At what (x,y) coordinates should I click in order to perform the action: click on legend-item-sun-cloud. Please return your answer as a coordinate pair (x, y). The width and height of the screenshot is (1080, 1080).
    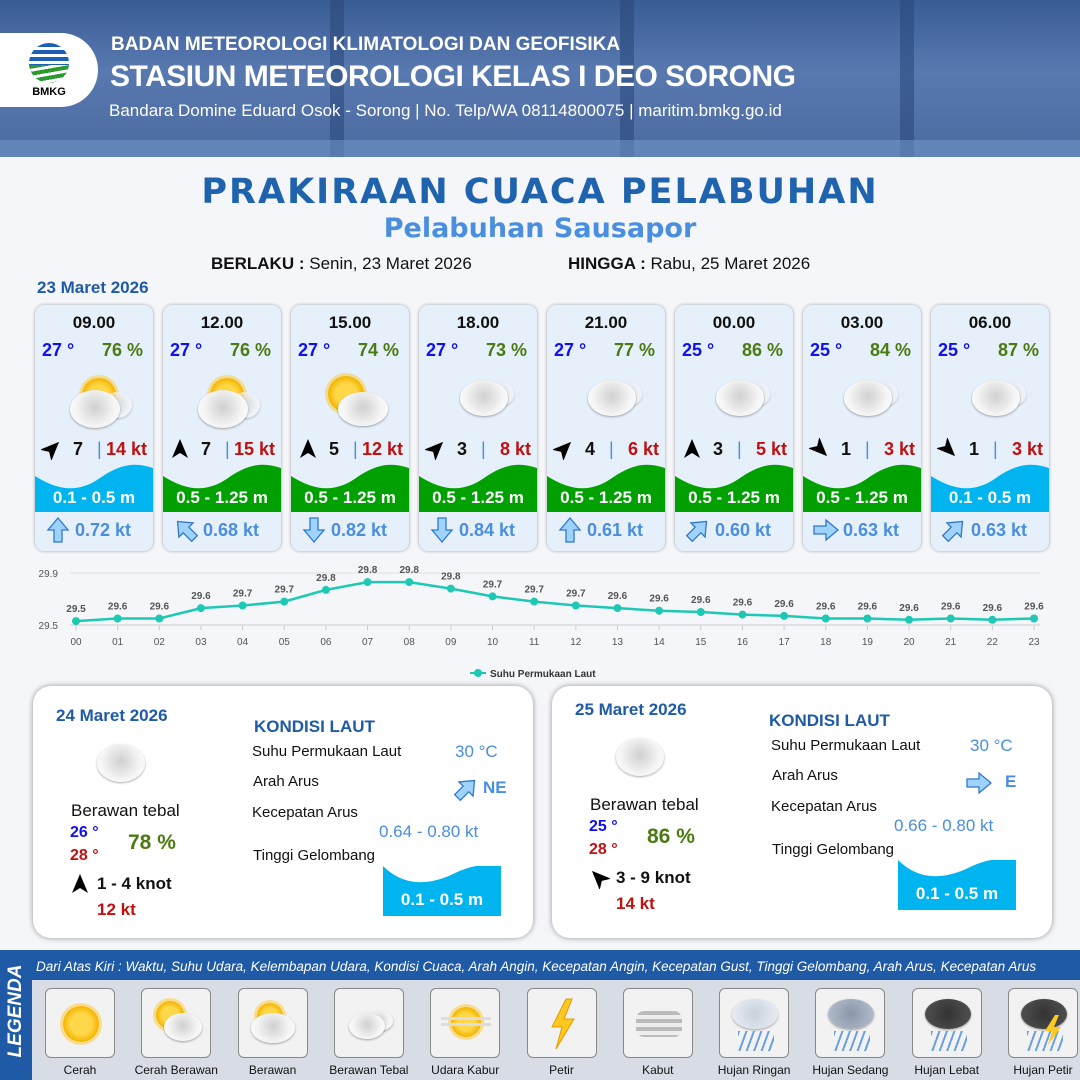
    Looking at the image, I should click on (176, 1023).